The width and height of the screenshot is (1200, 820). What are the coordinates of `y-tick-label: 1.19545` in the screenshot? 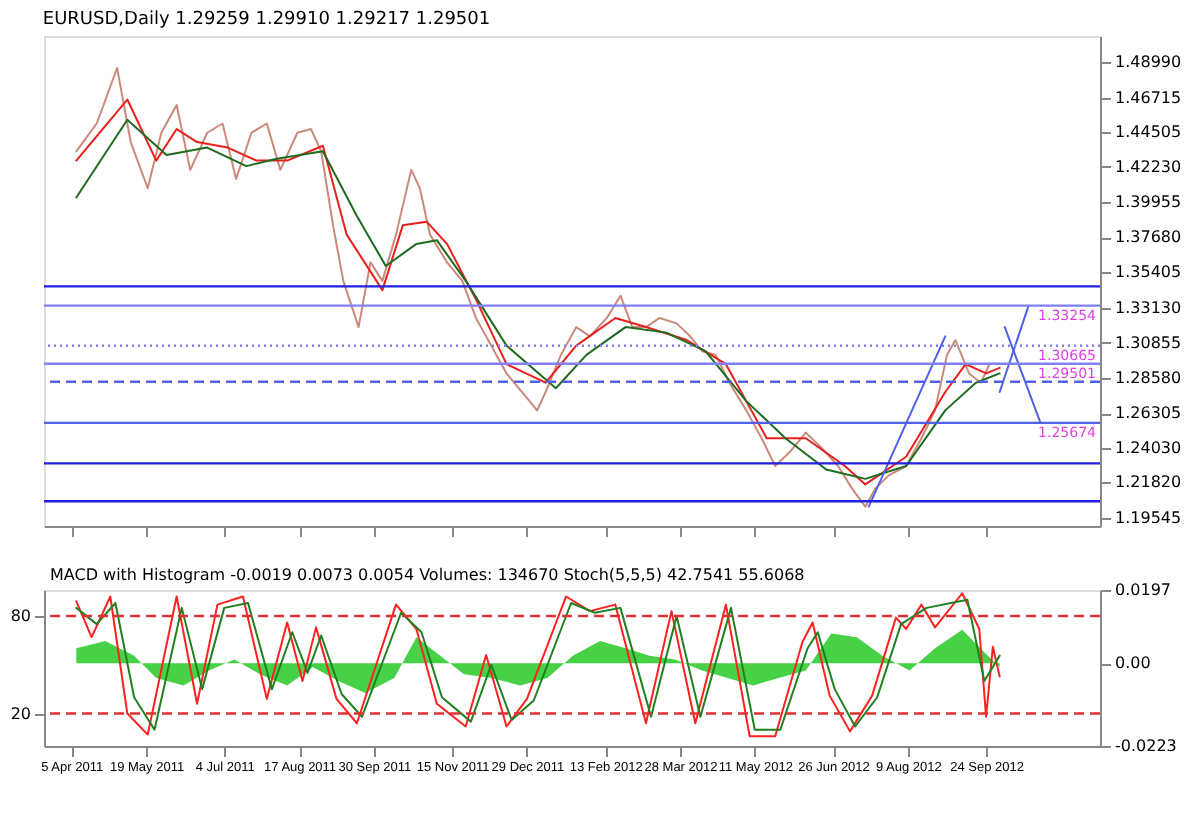 It's located at (1148, 517).